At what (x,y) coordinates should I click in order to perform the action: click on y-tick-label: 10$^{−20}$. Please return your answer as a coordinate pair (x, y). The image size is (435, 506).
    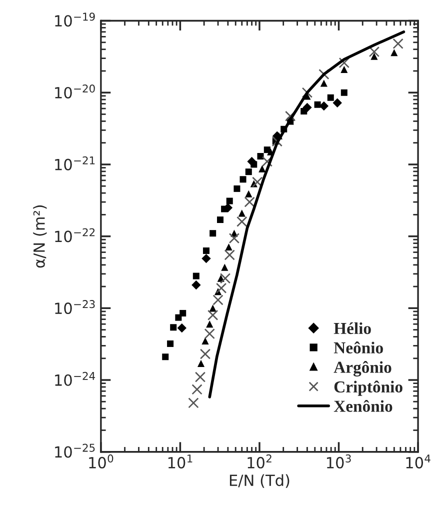
    Looking at the image, I should click on (75, 91).